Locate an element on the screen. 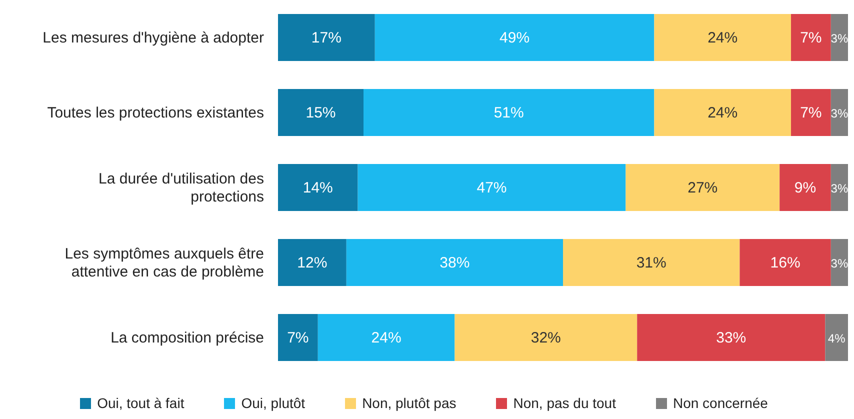 The image size is (854, 419). legend-label: Oui, tout à fait is located at coordinates (140, 403).